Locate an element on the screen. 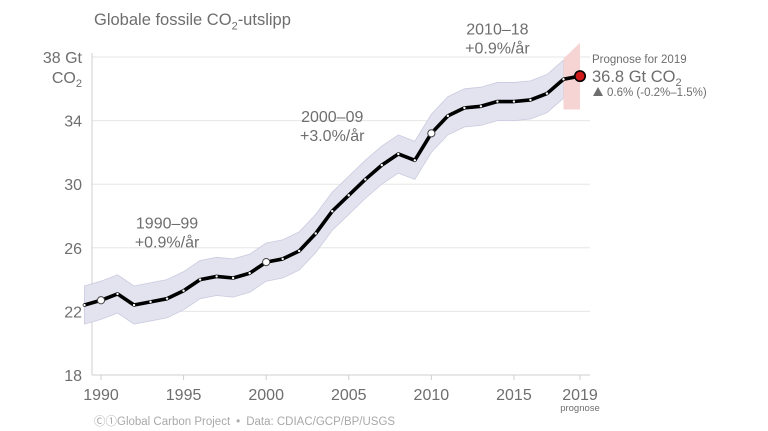 Image resolution: width=768 pixels, height=431 pixels. x-tick-label-1995: 1995 is located at coordinates (184, 395).